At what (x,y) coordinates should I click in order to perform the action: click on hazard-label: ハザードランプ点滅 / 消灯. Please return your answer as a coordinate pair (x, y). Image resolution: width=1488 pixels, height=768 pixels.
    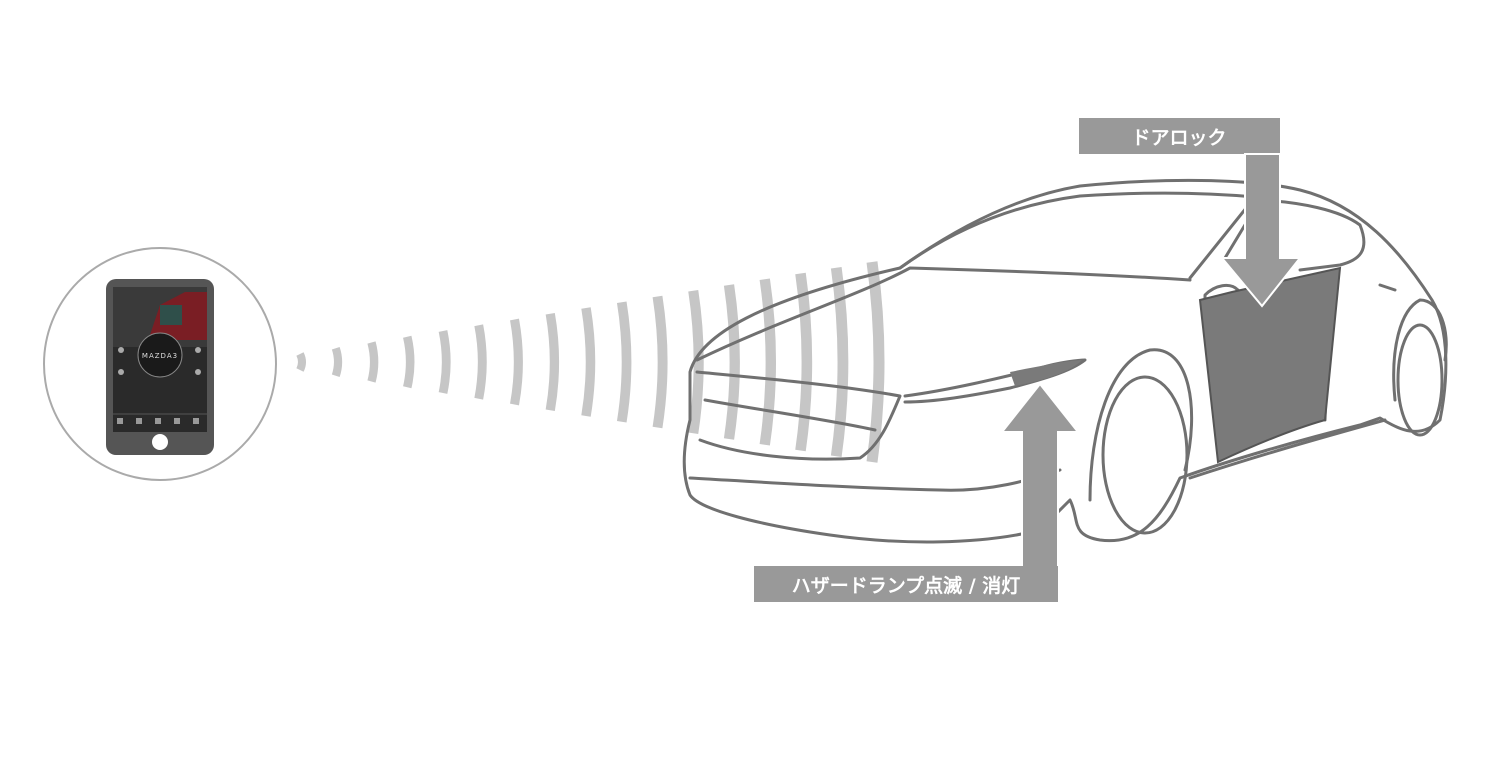
    Looking at the image, I should click on (906, 585).